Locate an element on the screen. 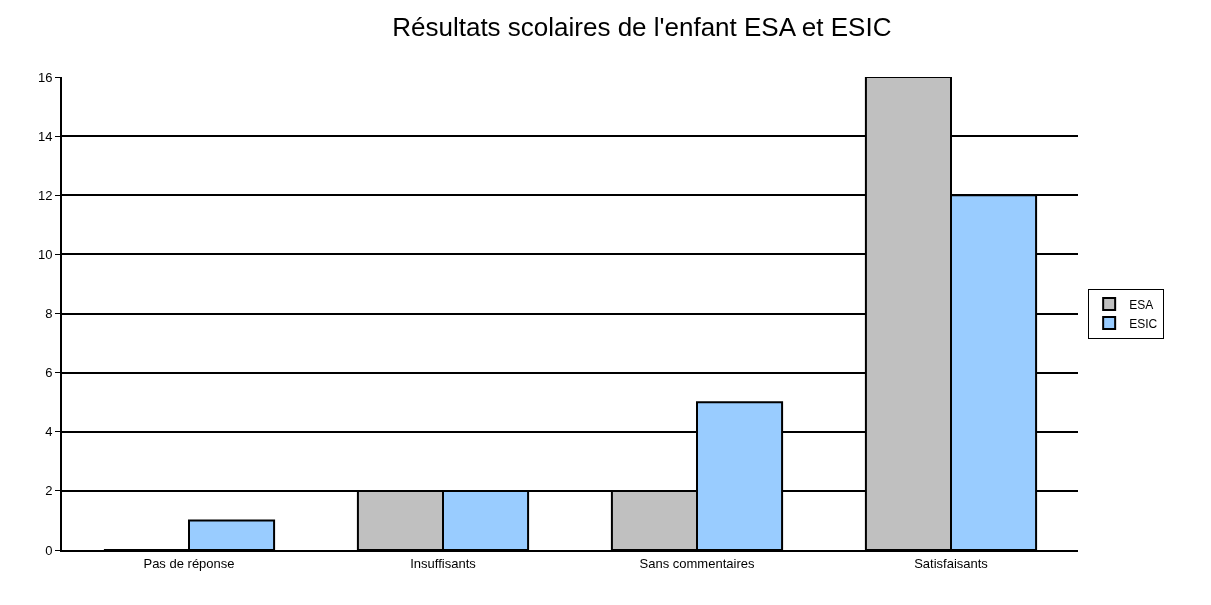 The image size is (1211, 605). y-tick-label: 12 is located at coordinates (45, 195).